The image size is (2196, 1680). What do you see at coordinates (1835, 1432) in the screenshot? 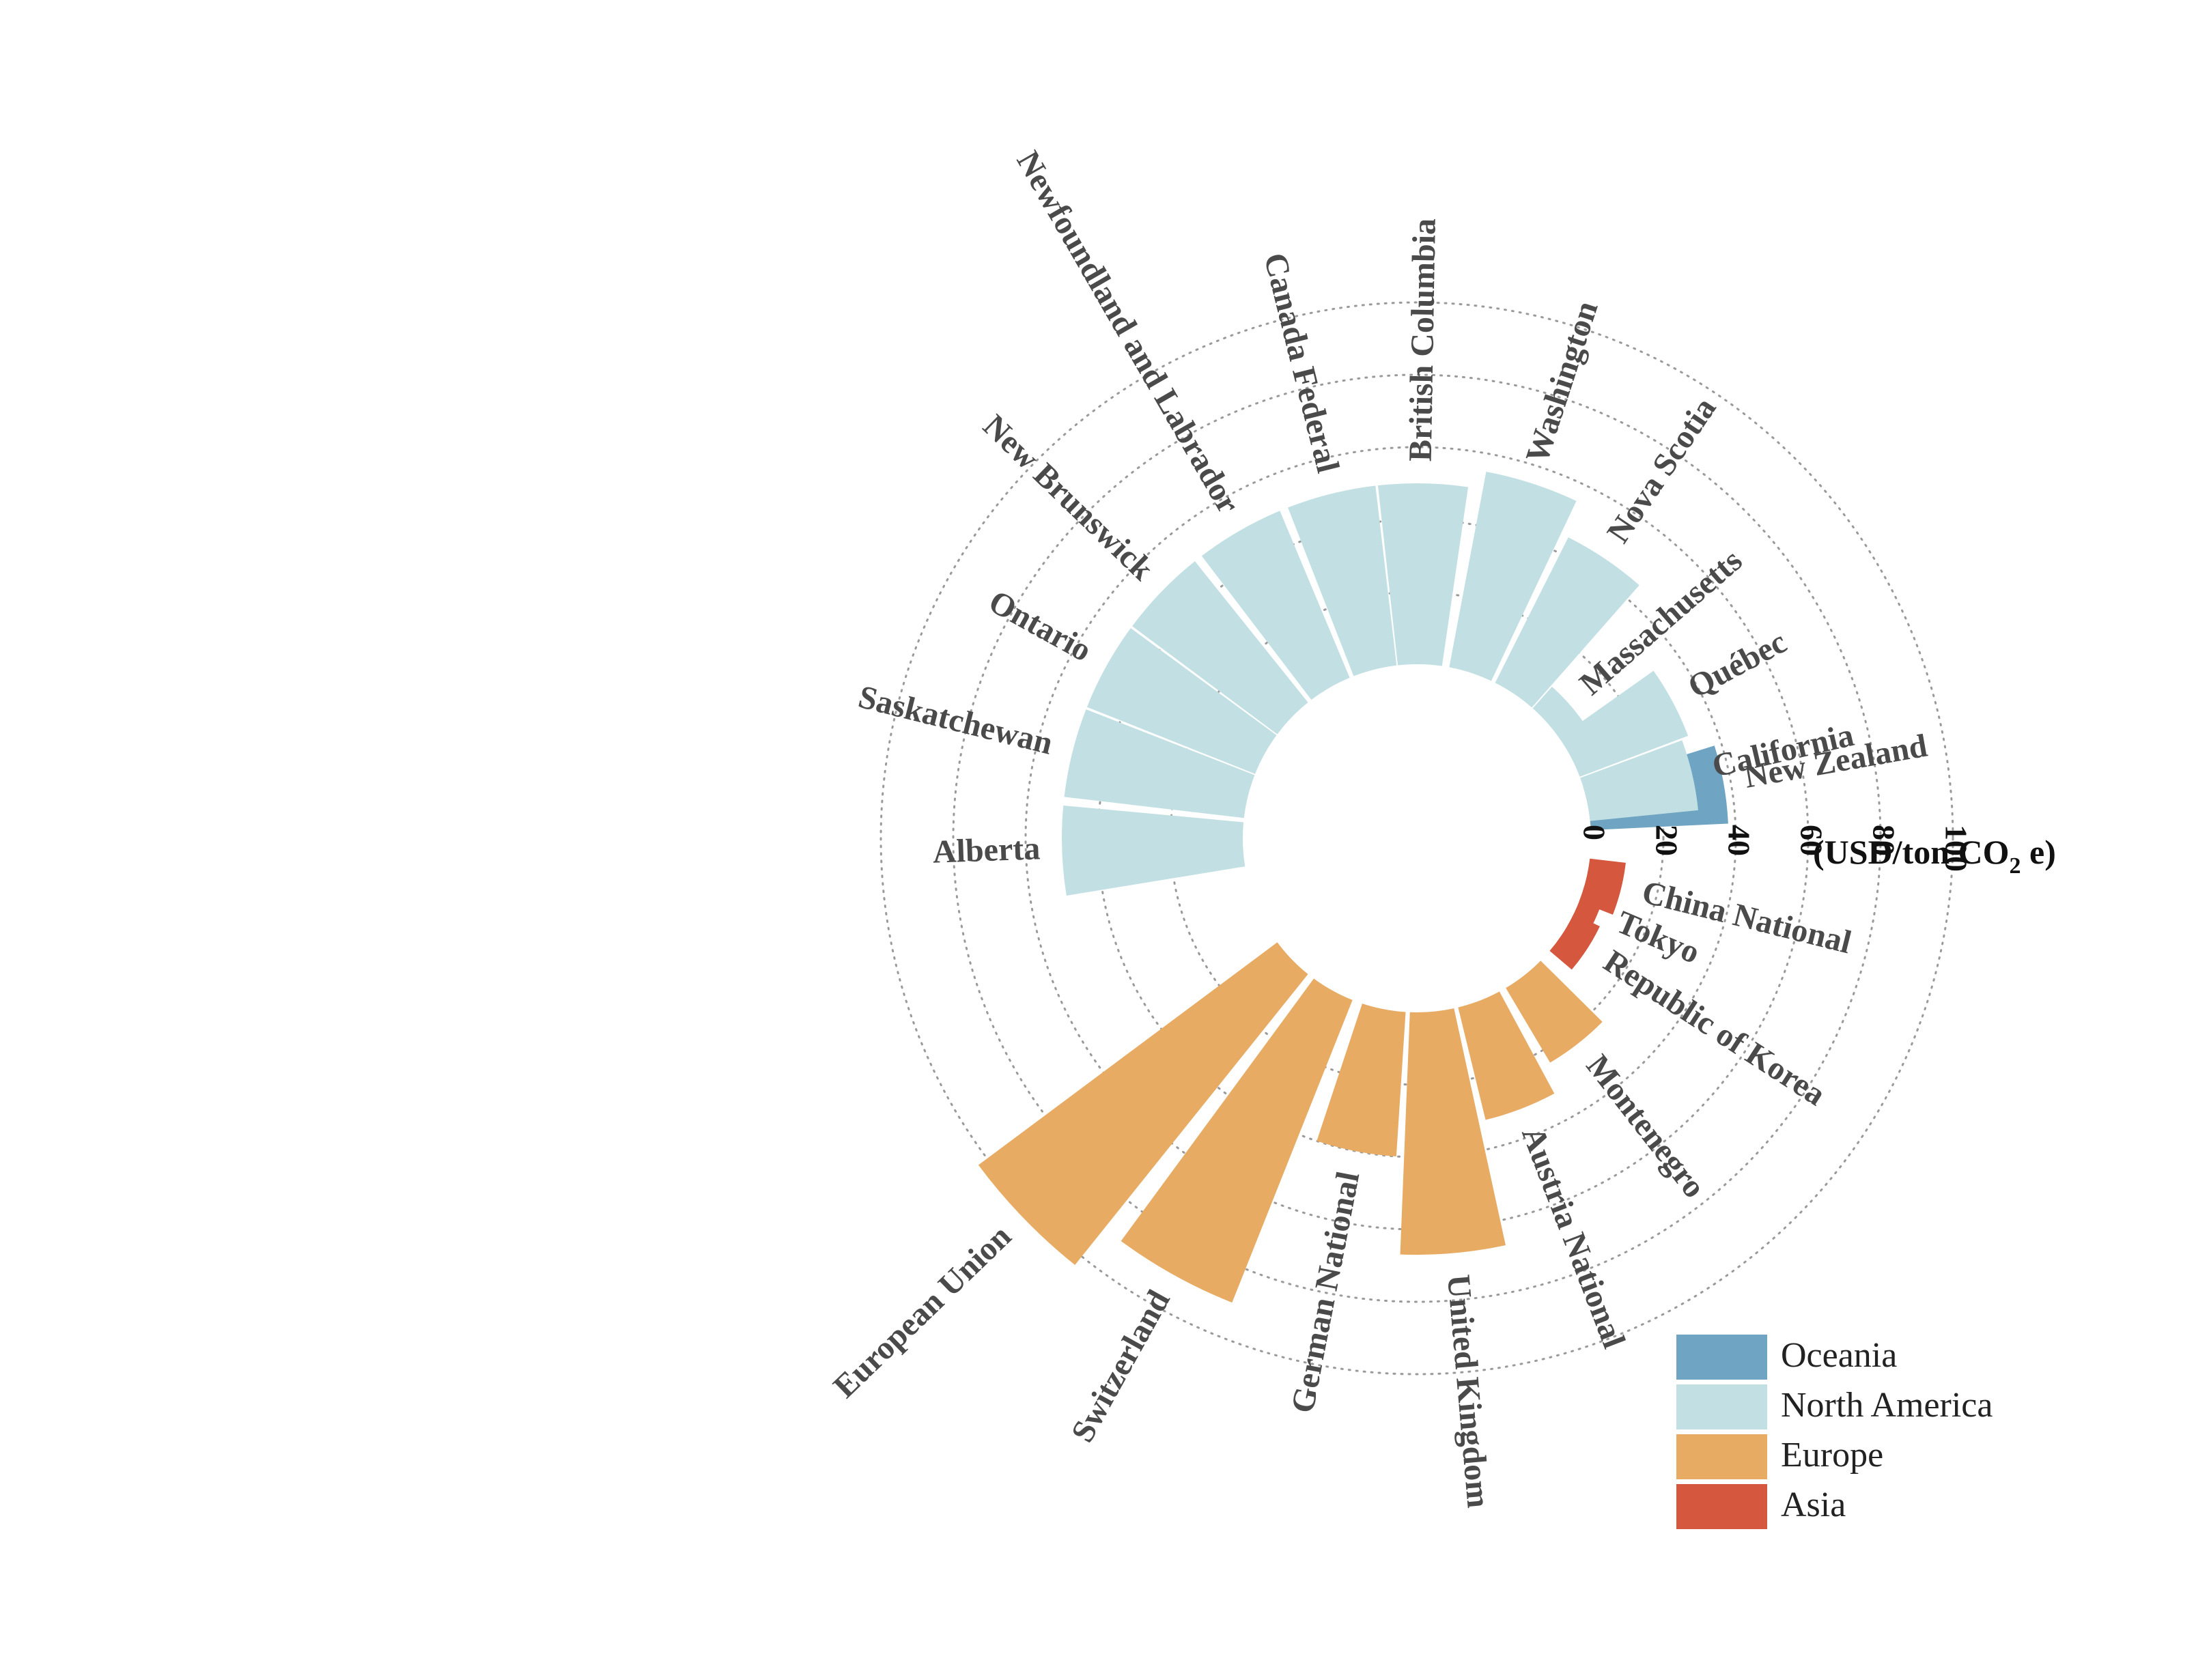
I see `legend: Oceania North America Europe Asia` at bounding box center [1835, 1432].